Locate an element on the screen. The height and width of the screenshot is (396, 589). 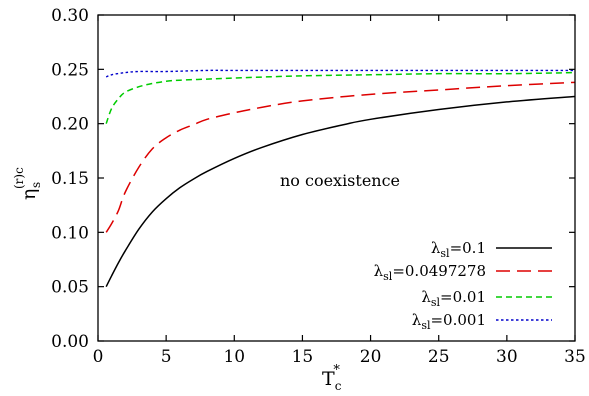
x-tick-label: 20 is located at coordinates (371, 357).